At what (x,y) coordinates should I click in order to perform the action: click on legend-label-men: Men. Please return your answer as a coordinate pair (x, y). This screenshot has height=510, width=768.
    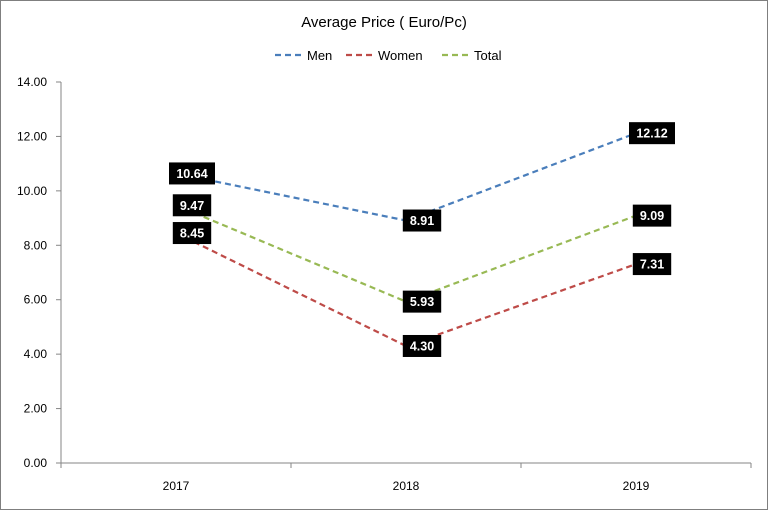
    Looking at the image, I should click on (319, 55).